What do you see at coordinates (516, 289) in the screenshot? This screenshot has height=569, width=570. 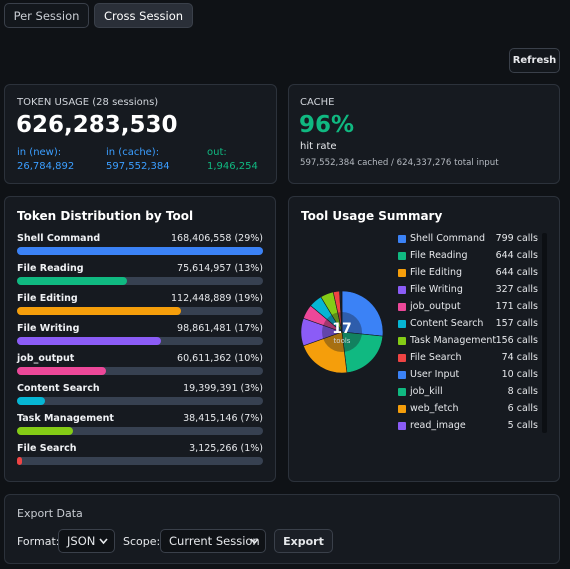 I see `legend-calls: 327 calls` at bounding box center [516, 289].